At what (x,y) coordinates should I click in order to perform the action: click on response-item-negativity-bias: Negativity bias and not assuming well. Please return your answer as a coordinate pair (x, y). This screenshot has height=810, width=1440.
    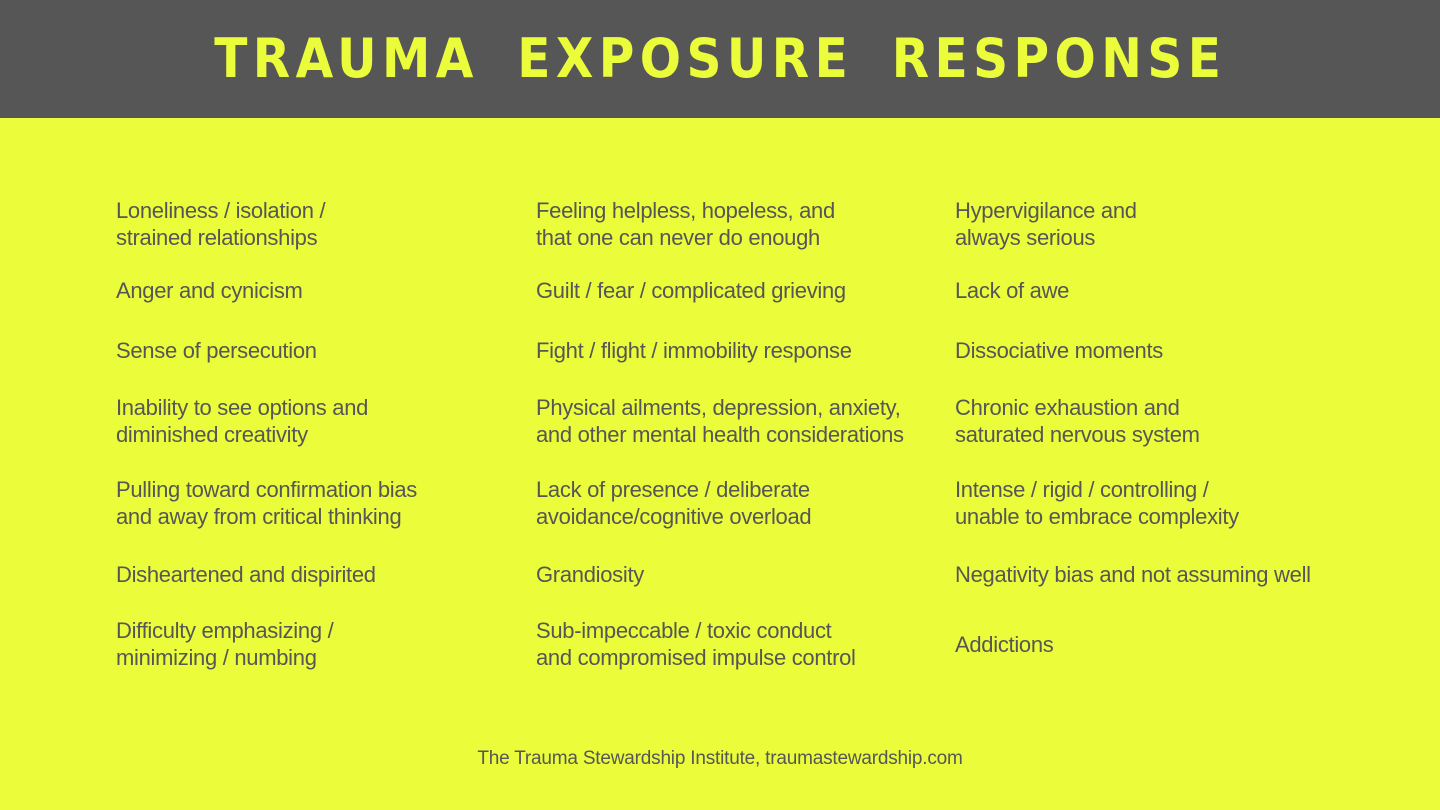
    Looking at the image, I should click on (1133, 574).